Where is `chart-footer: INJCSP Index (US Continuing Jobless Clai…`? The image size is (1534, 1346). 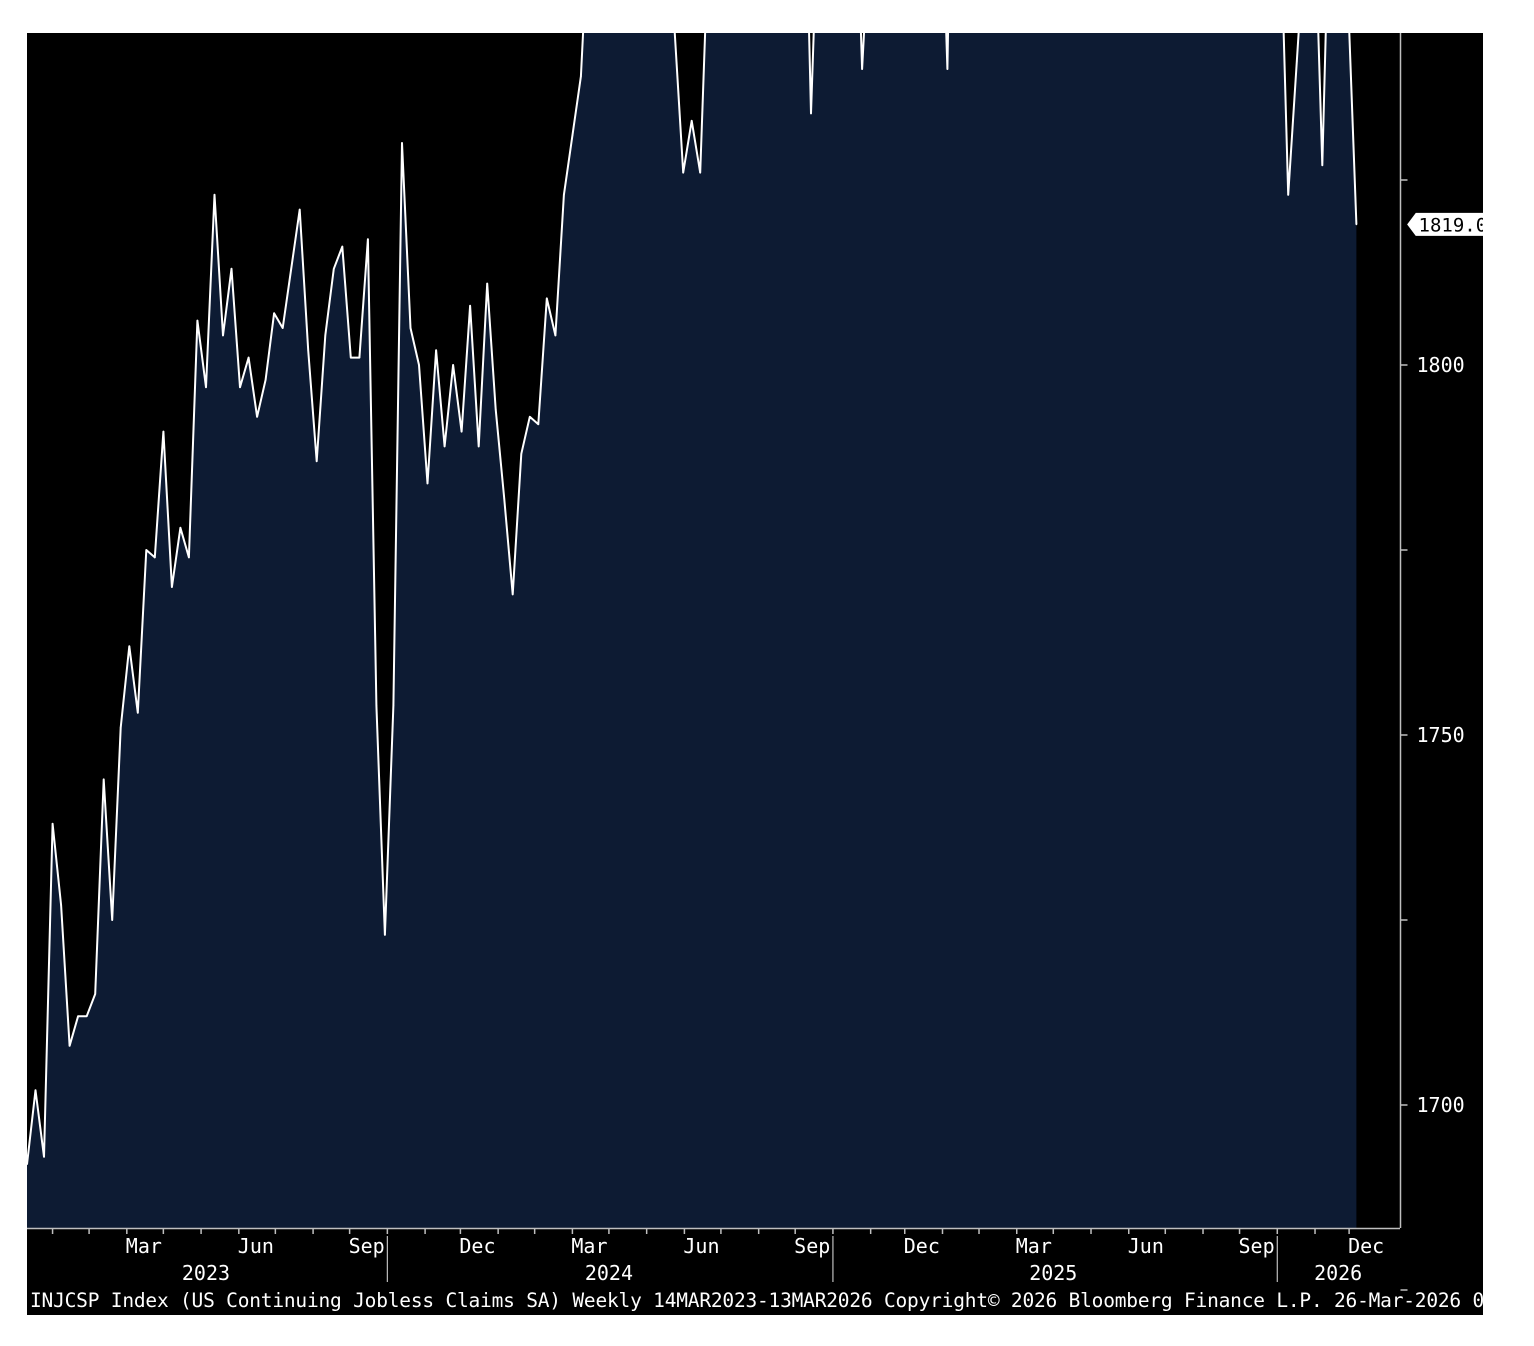 chart-footer: INJCSP Index (US Continuing Jobless Clai… is located at coordinates (782, 1300).